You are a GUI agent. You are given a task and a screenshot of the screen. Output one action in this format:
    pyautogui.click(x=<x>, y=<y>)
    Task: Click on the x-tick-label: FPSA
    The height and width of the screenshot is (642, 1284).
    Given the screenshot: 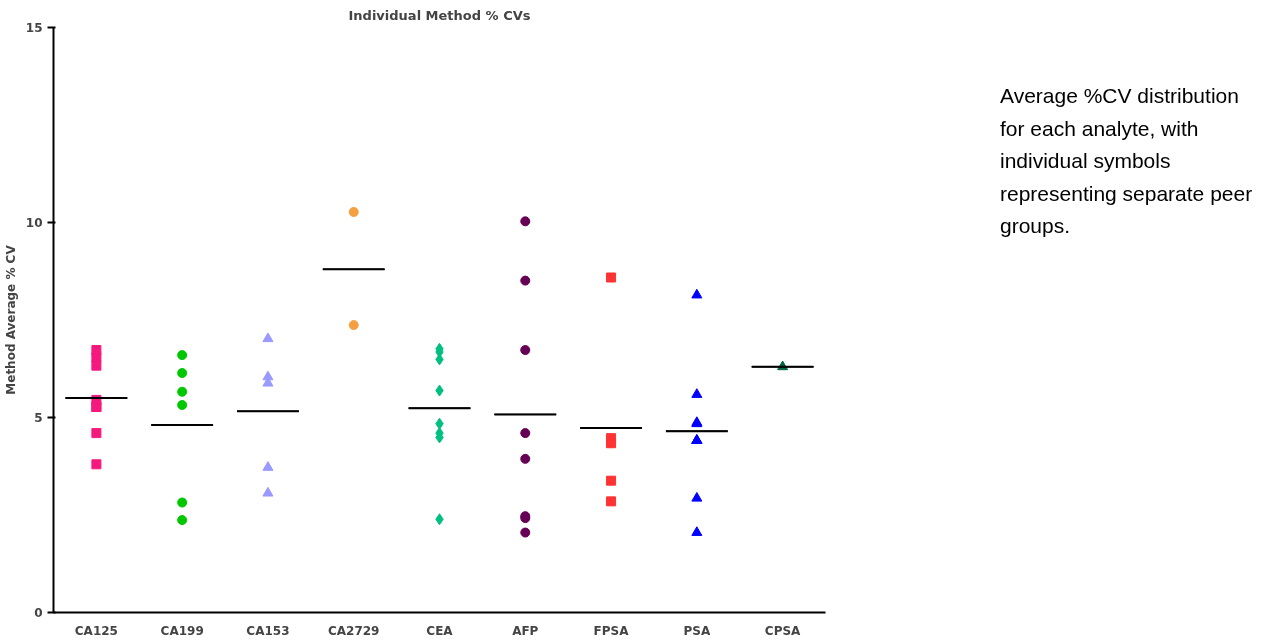 What is the action you would take?
    pyautogui.click(x=611, y=630)
    